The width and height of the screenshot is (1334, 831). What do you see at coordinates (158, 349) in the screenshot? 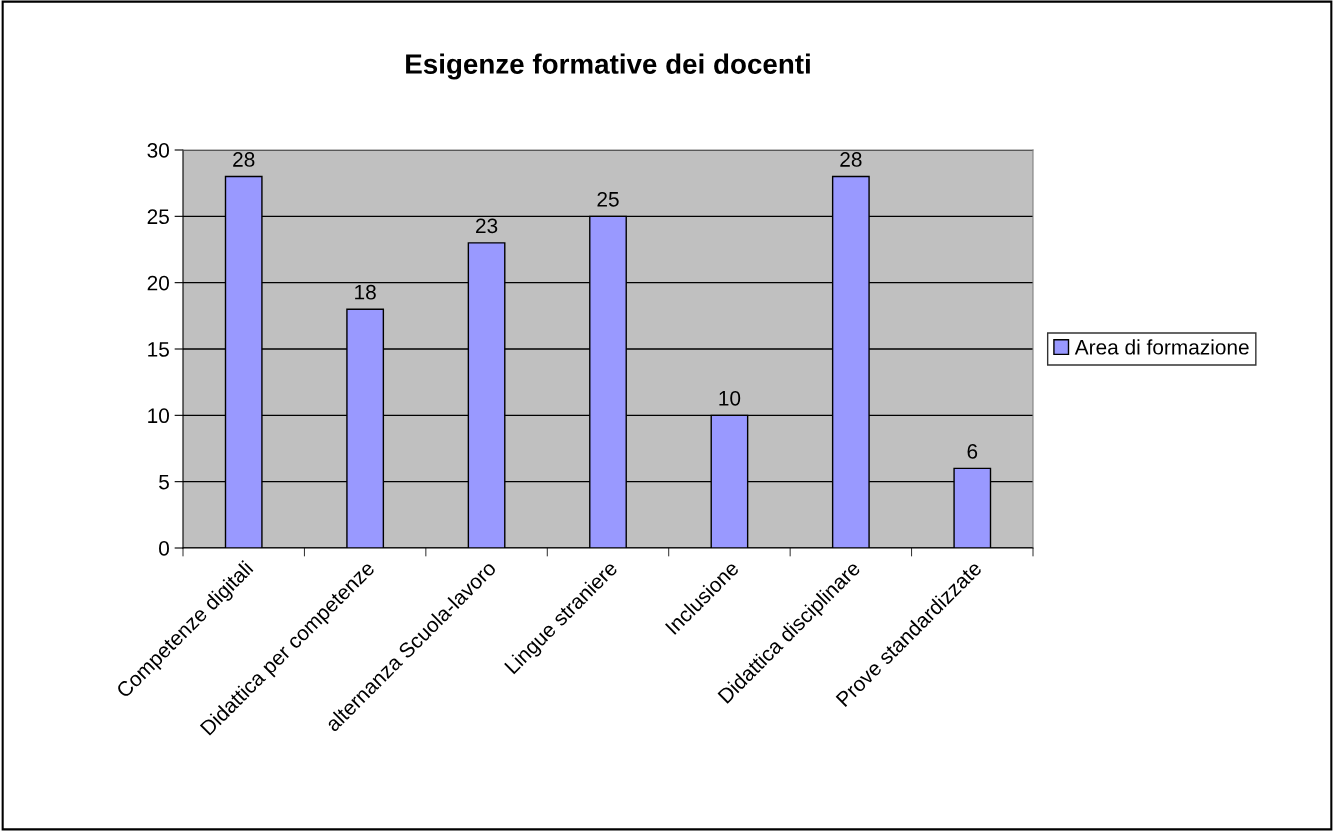
I see `y-tick-label: 15` at bounding box center [158, 349].